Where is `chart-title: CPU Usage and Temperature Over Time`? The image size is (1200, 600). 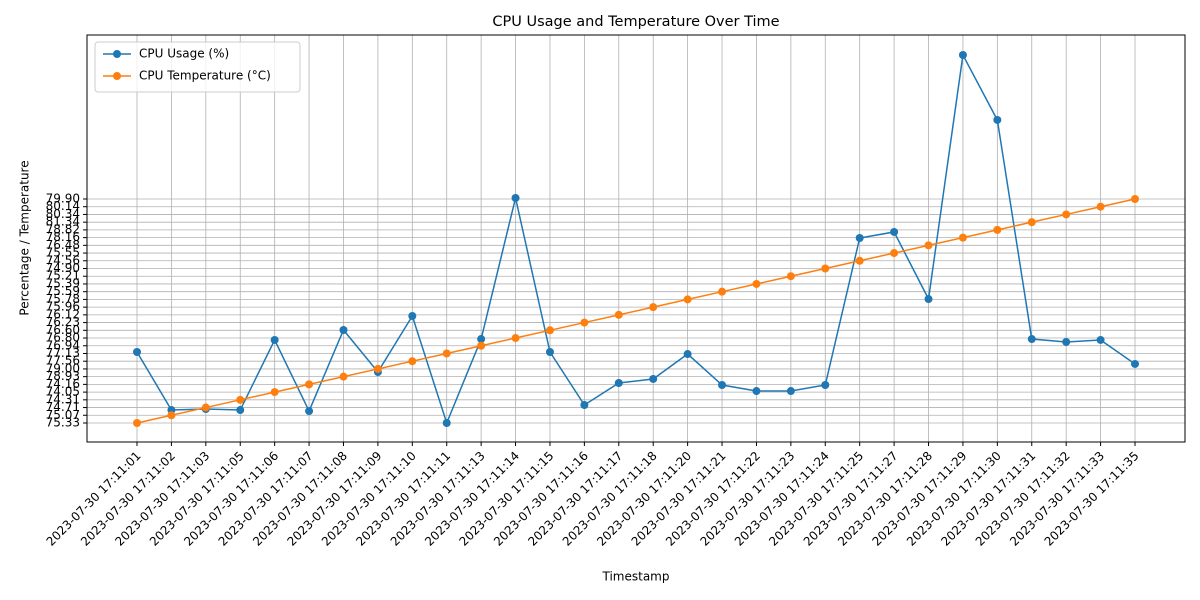 chart-title: CPU Usage and Temperature Over Time is located at coordinates (635, 22).